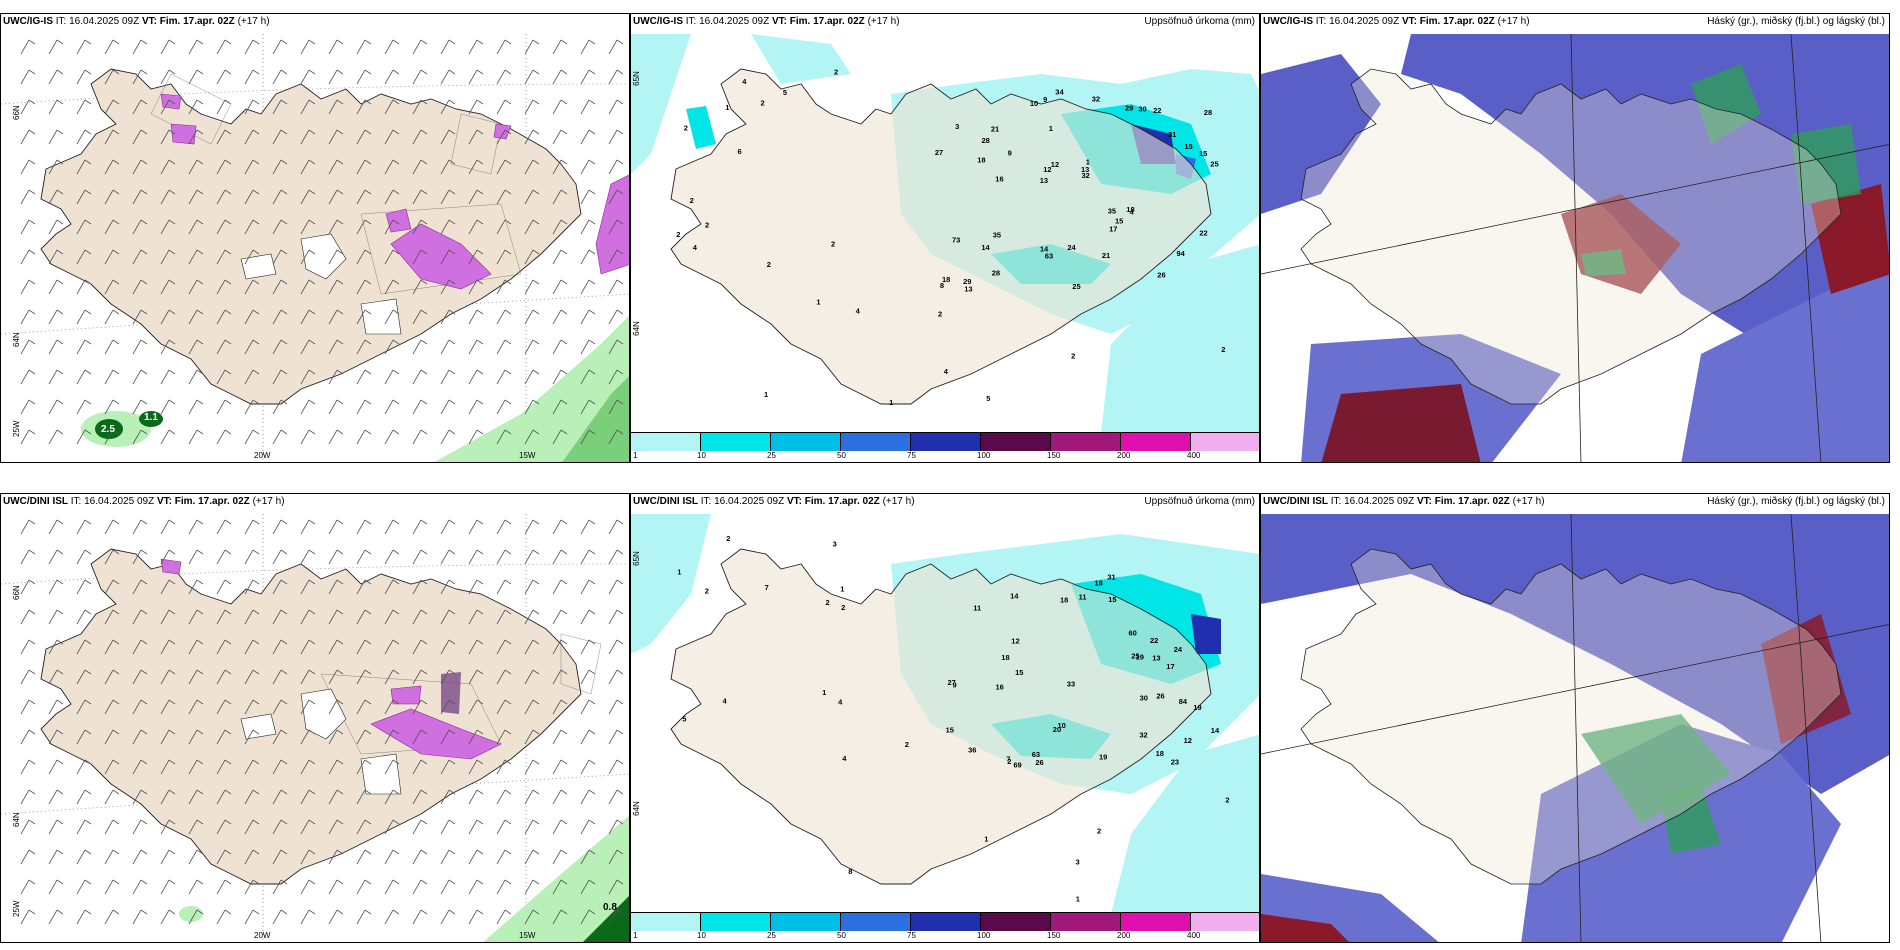  I want to click on precip-value: 17, so click(1170, 666).